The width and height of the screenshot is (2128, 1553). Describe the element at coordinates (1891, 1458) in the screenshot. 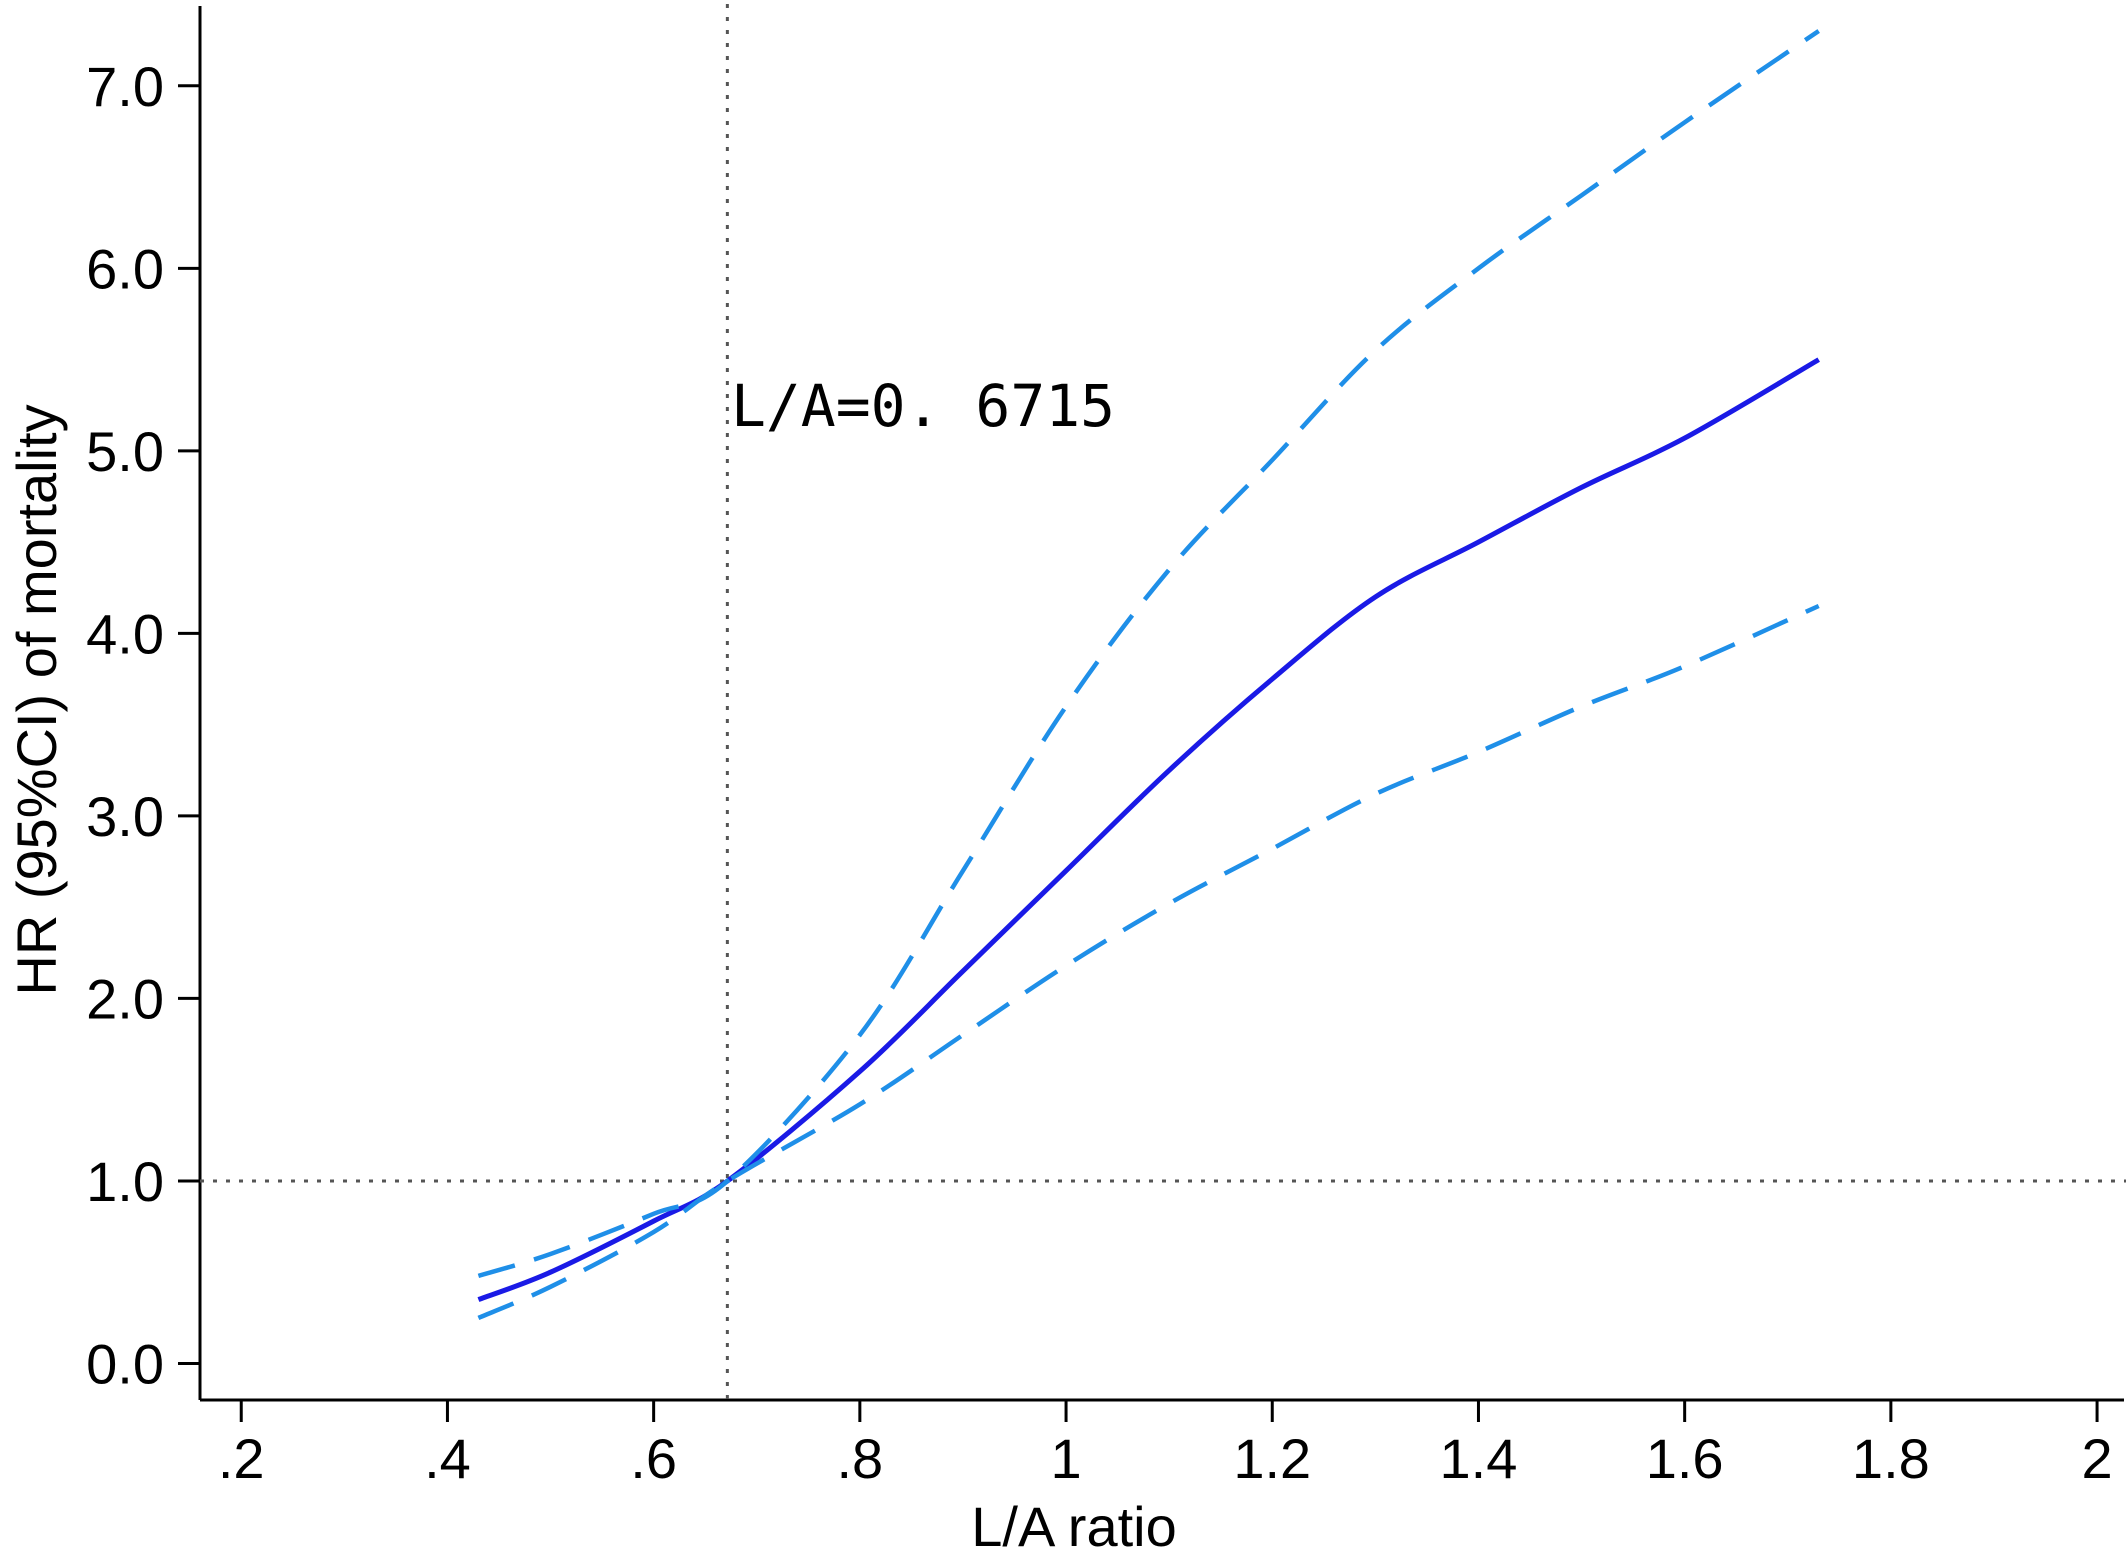

I see `x-tick-label: 1.8` at that location.